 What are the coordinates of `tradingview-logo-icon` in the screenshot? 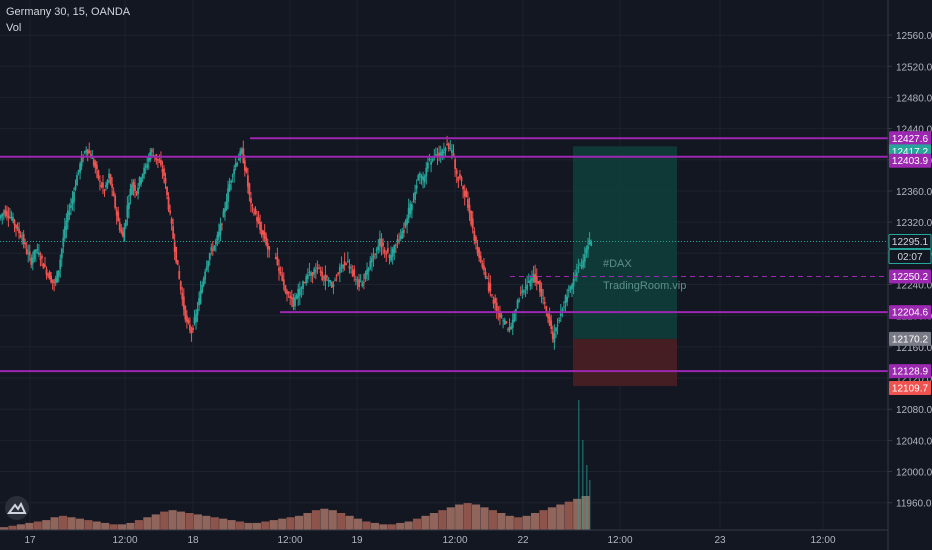 It's located at (17, 508).